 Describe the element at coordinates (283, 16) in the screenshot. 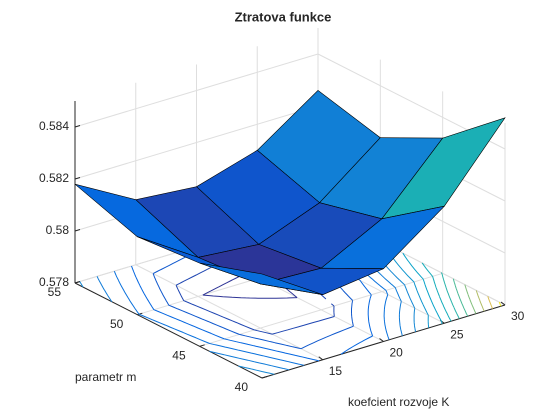

I see `chart-title: Ztratova funkce` at that location.